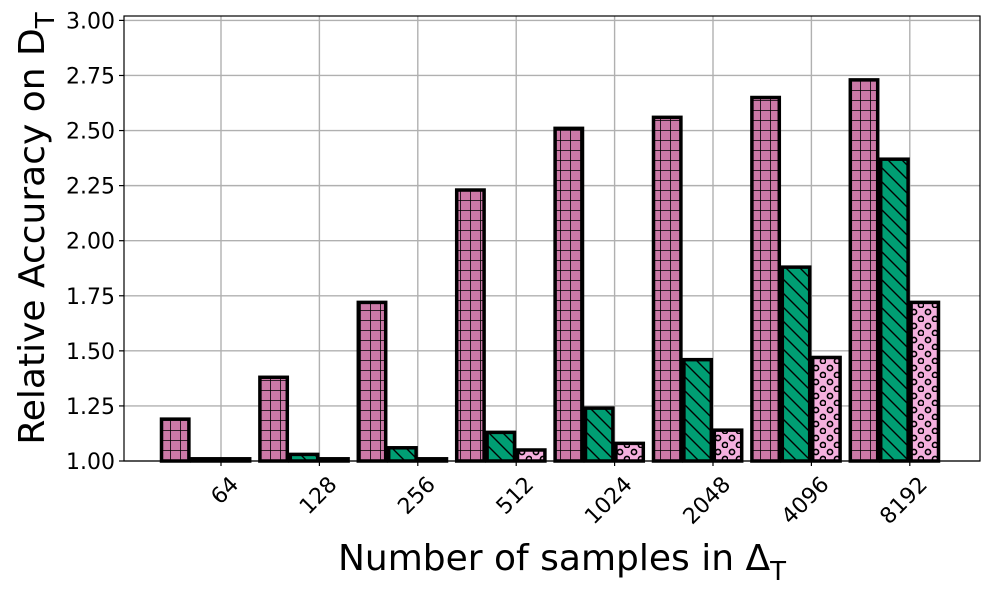 The image size is (990, 590). I want to click on x-axis-label: Number of samples in ΔT, so click(562, 562).